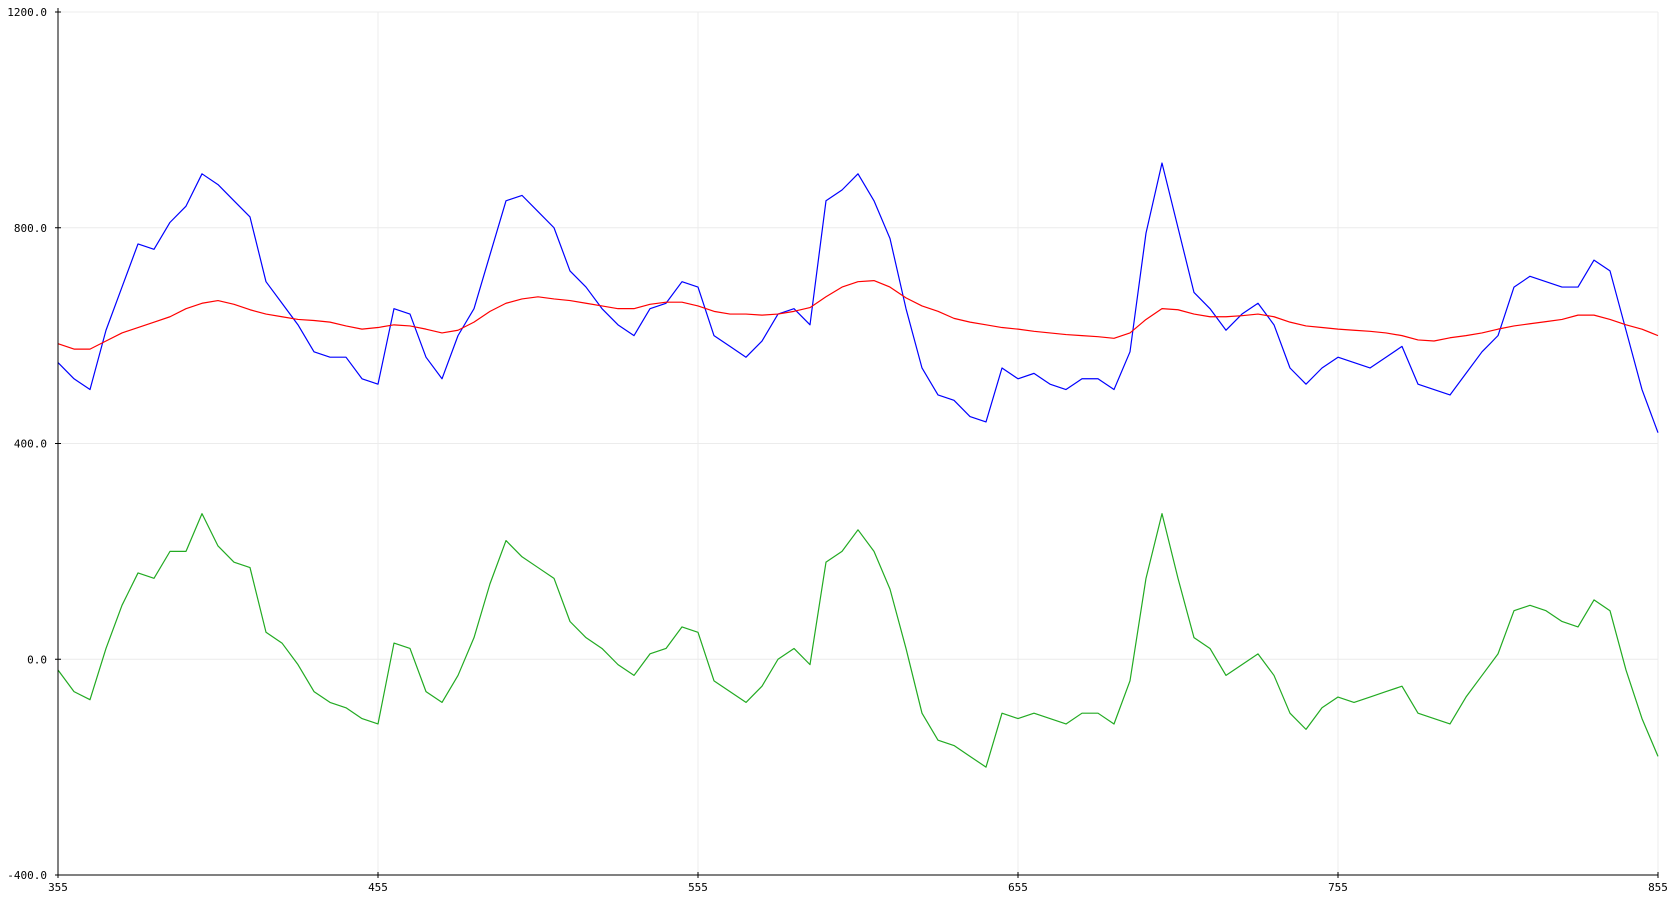 The image size is (1680, 900). Describe the element at coordinates (378, 887) in the screenshot. I see `x-tick-label-1: 455` at that location.